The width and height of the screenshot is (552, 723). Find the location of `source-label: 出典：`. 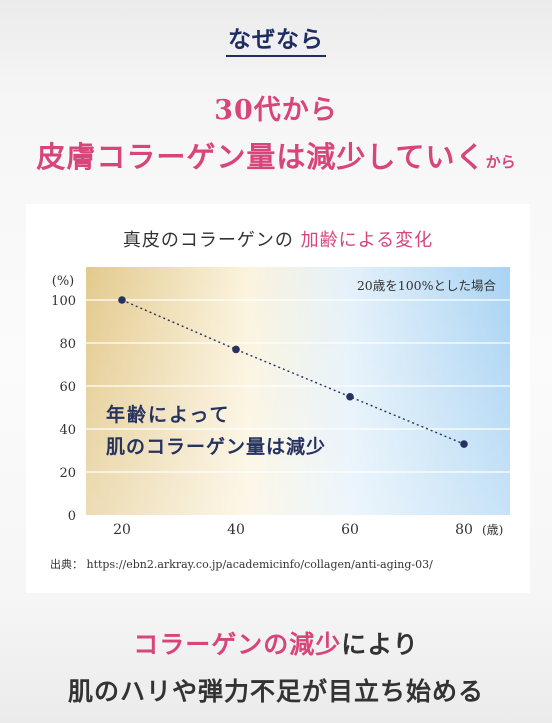

source-label: 出典： is located at coordinates (66, 564).